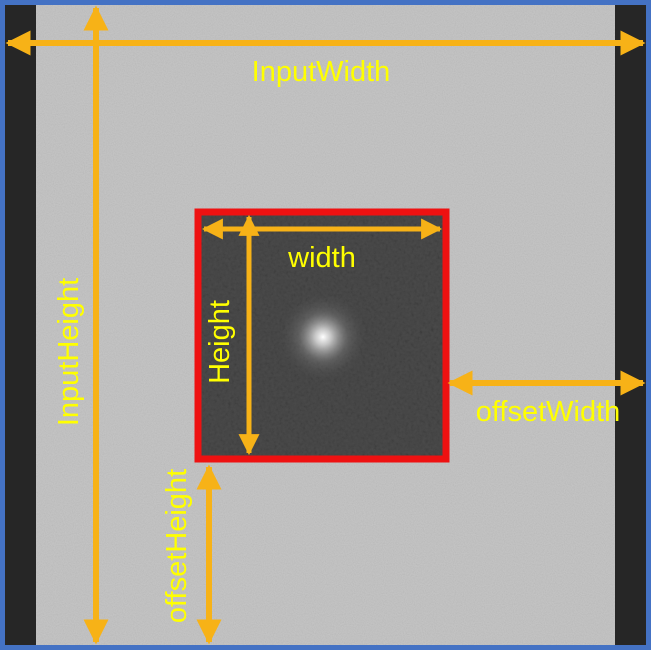  What do you see at coordinates (220, 342) in the screenshot?
I see `height-label: Height` at bounding box center [220, 342].